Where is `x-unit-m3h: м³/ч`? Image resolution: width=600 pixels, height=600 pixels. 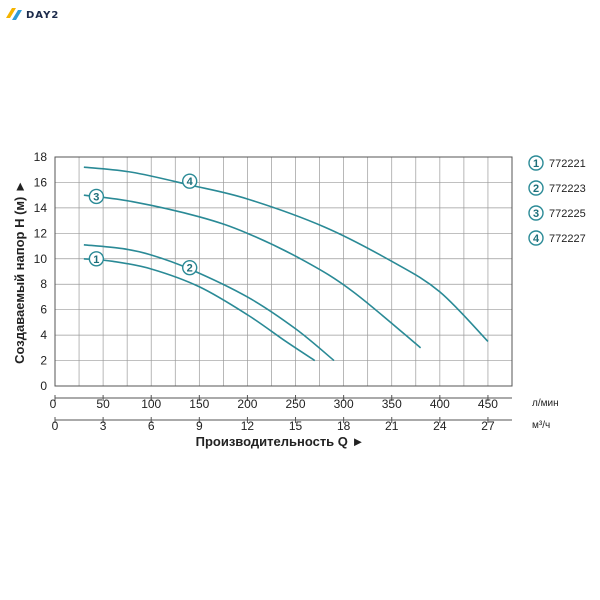 x-unit-m3h: м³/ч is located at coordinates (541, 425).